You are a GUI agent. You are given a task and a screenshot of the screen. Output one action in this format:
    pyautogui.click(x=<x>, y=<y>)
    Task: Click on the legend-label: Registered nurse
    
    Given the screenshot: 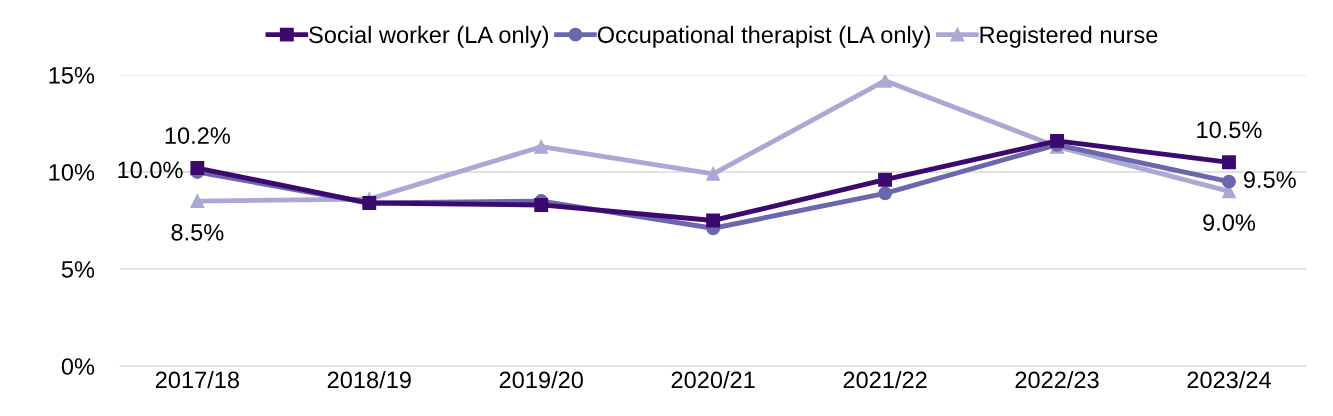 What is the action you would take?
    pyautogui.click(x=1069, y=36)
    